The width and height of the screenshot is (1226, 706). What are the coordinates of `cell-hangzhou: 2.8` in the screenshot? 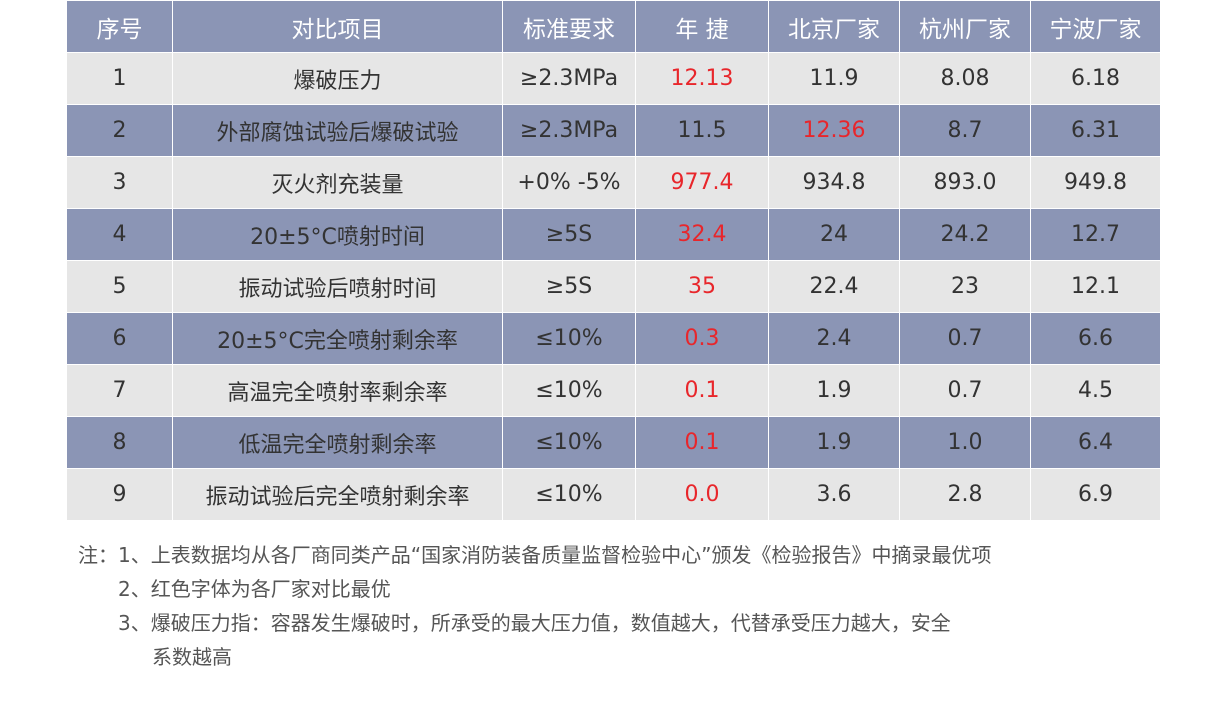 It's located at (965, 494).